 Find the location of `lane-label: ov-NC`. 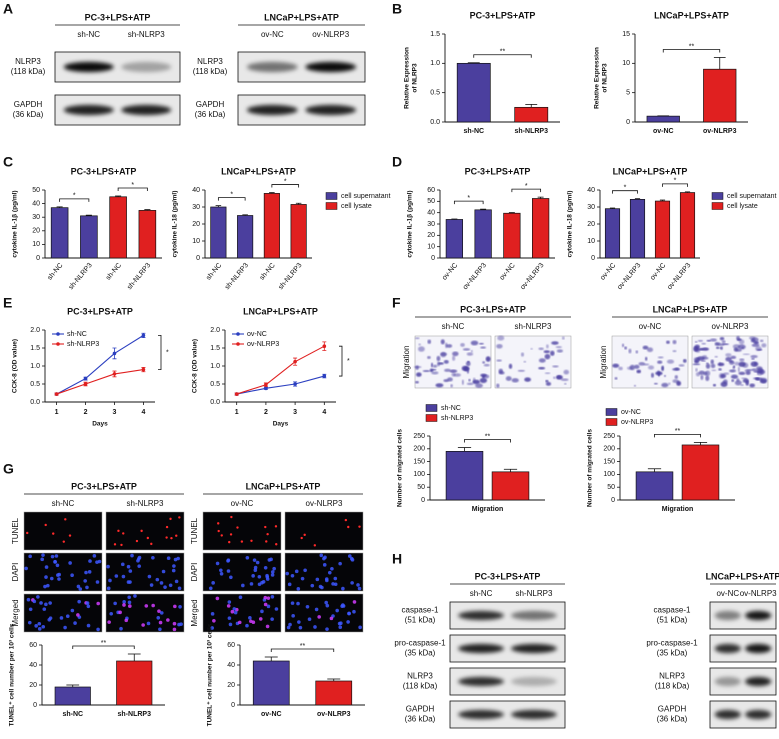

lane-label: ov-NC is located at coordinates (650, 326).